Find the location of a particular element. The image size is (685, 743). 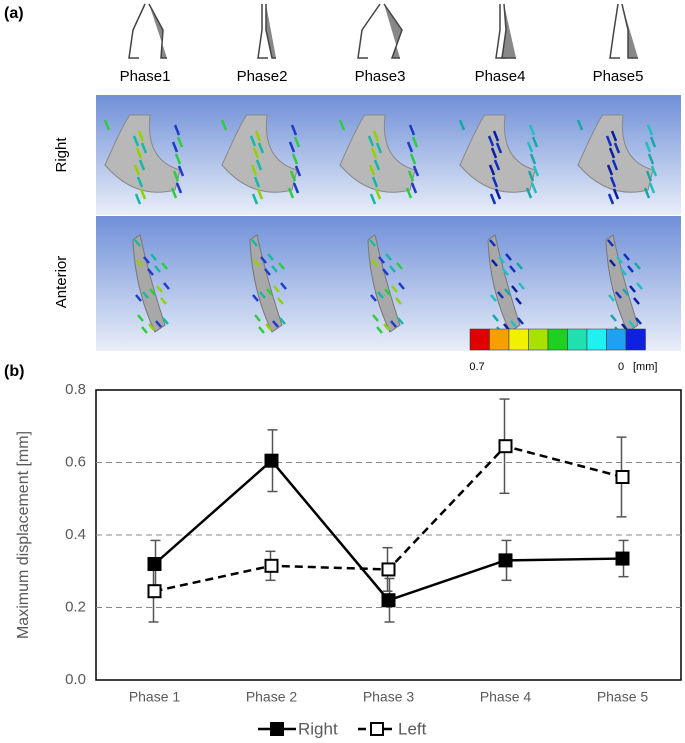

y-tick-label: 0.8 is located at coordinates (75, 389).